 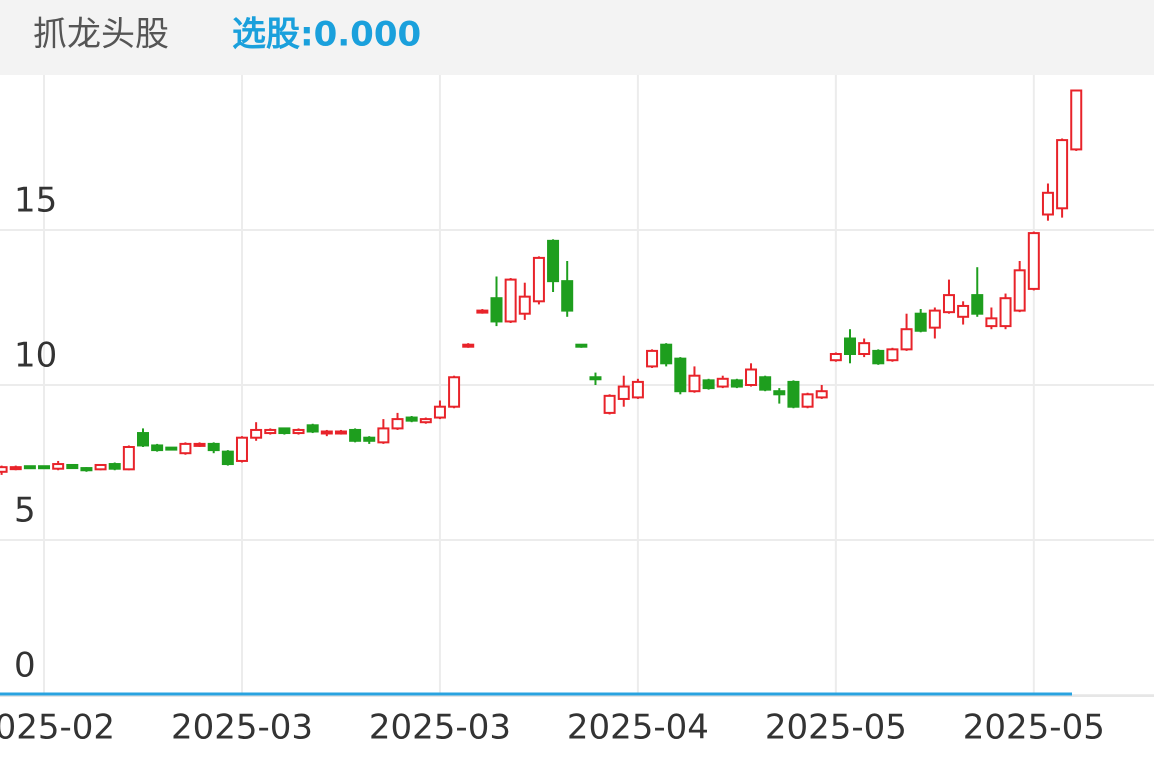 What do you see at coordinates (577, 37) in the screenshot?
I see `header-bar` at bounding box center [577, 37].